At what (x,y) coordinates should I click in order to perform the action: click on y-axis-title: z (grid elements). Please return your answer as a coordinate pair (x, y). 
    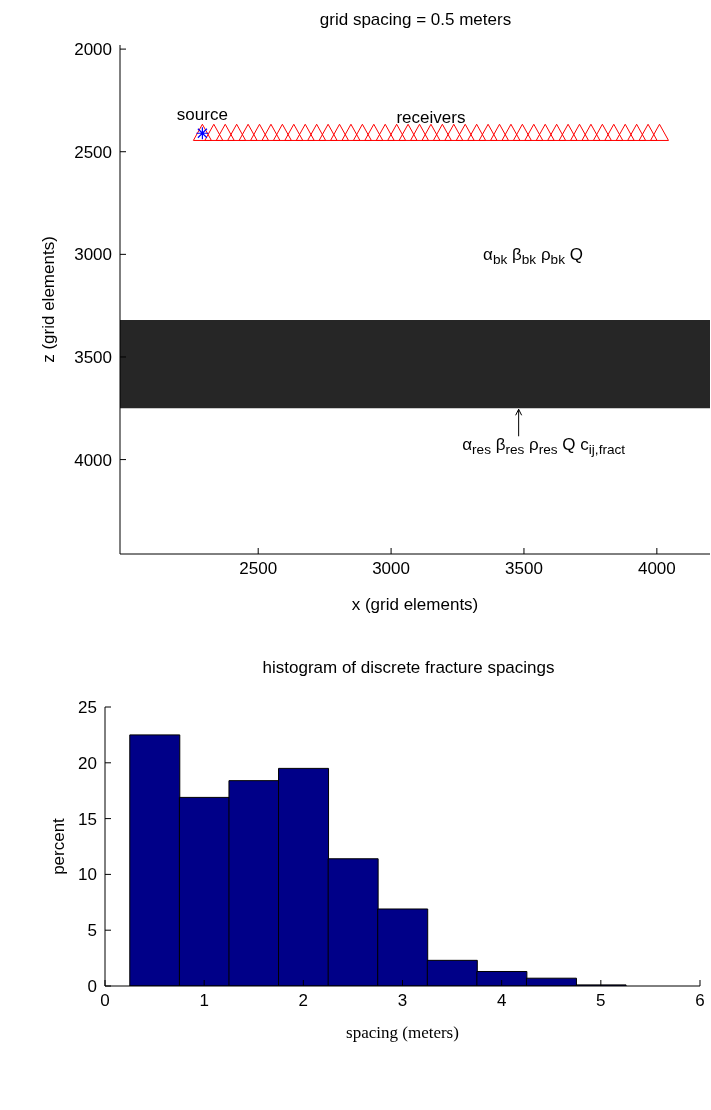
    Looking at the image, I should click on (49, 299).